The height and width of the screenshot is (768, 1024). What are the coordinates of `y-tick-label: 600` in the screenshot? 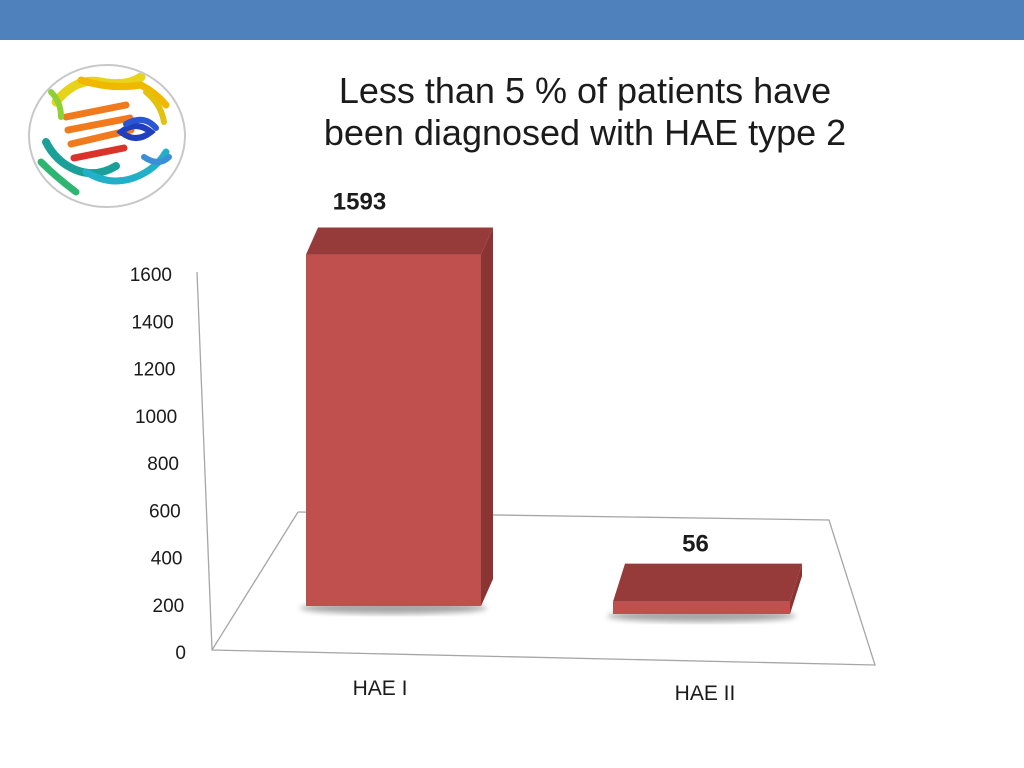 It's located at (165, 511).